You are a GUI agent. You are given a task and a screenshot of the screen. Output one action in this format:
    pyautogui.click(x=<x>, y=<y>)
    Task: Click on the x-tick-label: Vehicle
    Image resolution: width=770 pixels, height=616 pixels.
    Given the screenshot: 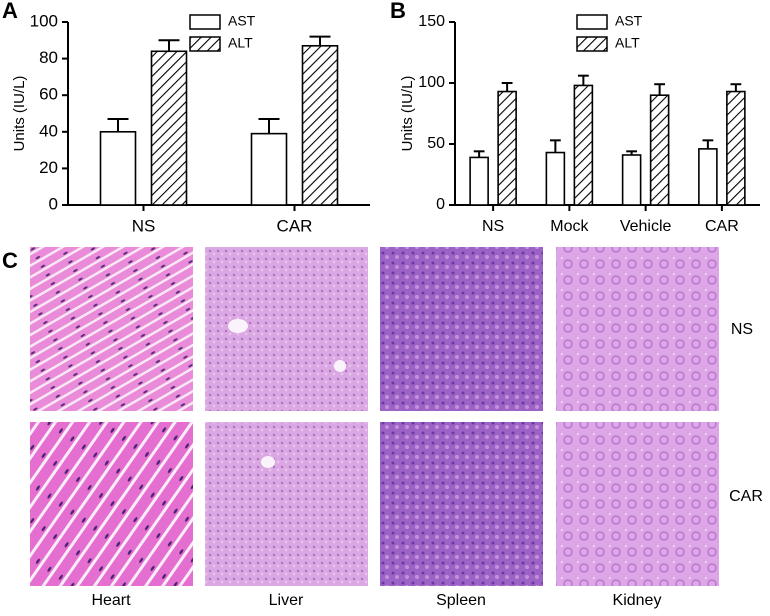 What is the action you would take?
    pyautogui.click(x=646, y=226)
    